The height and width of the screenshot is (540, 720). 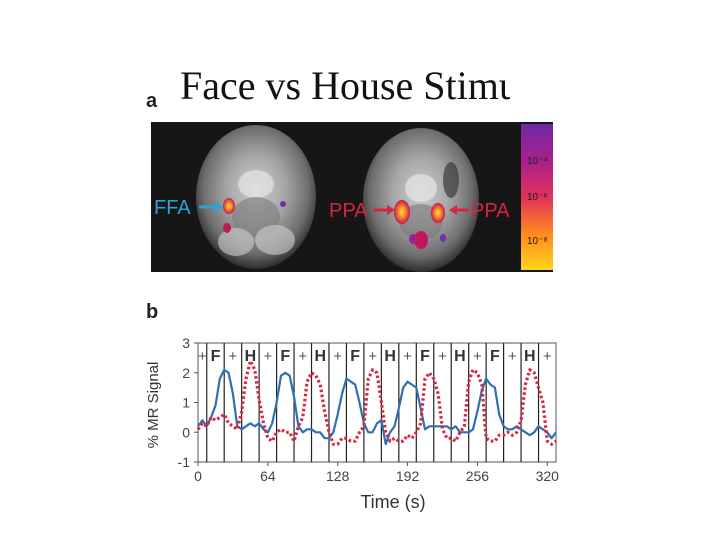 I want to click on x-tick-label: 256, so click(x=478, y=476).